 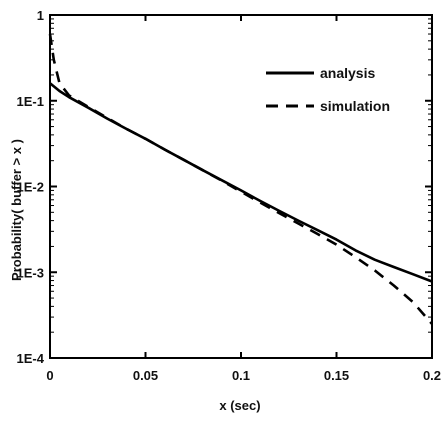 What do you see at coordinates (49, 375) in the screenshot?
I see `x-tick-label: 0` at bounding box center [49, 375].